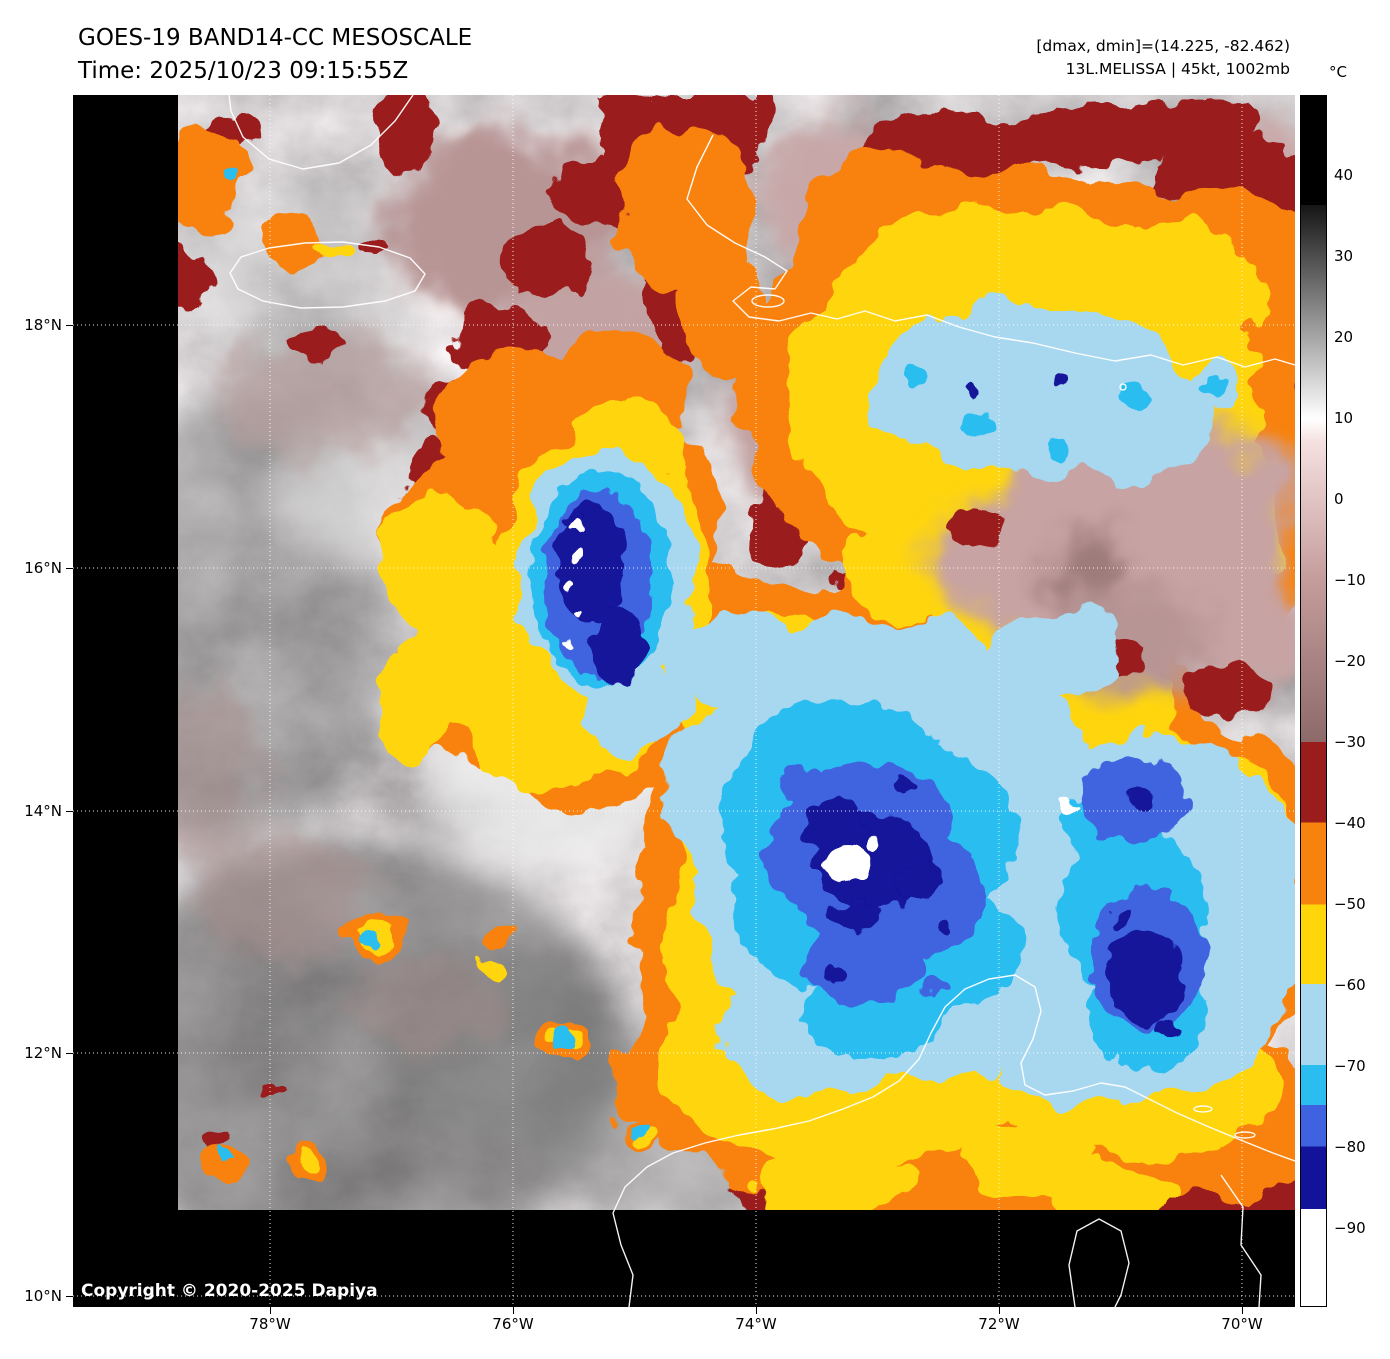 This screenshot has width=1390, height=1359. I want to click on coastline-cuba, so click(321, 132).